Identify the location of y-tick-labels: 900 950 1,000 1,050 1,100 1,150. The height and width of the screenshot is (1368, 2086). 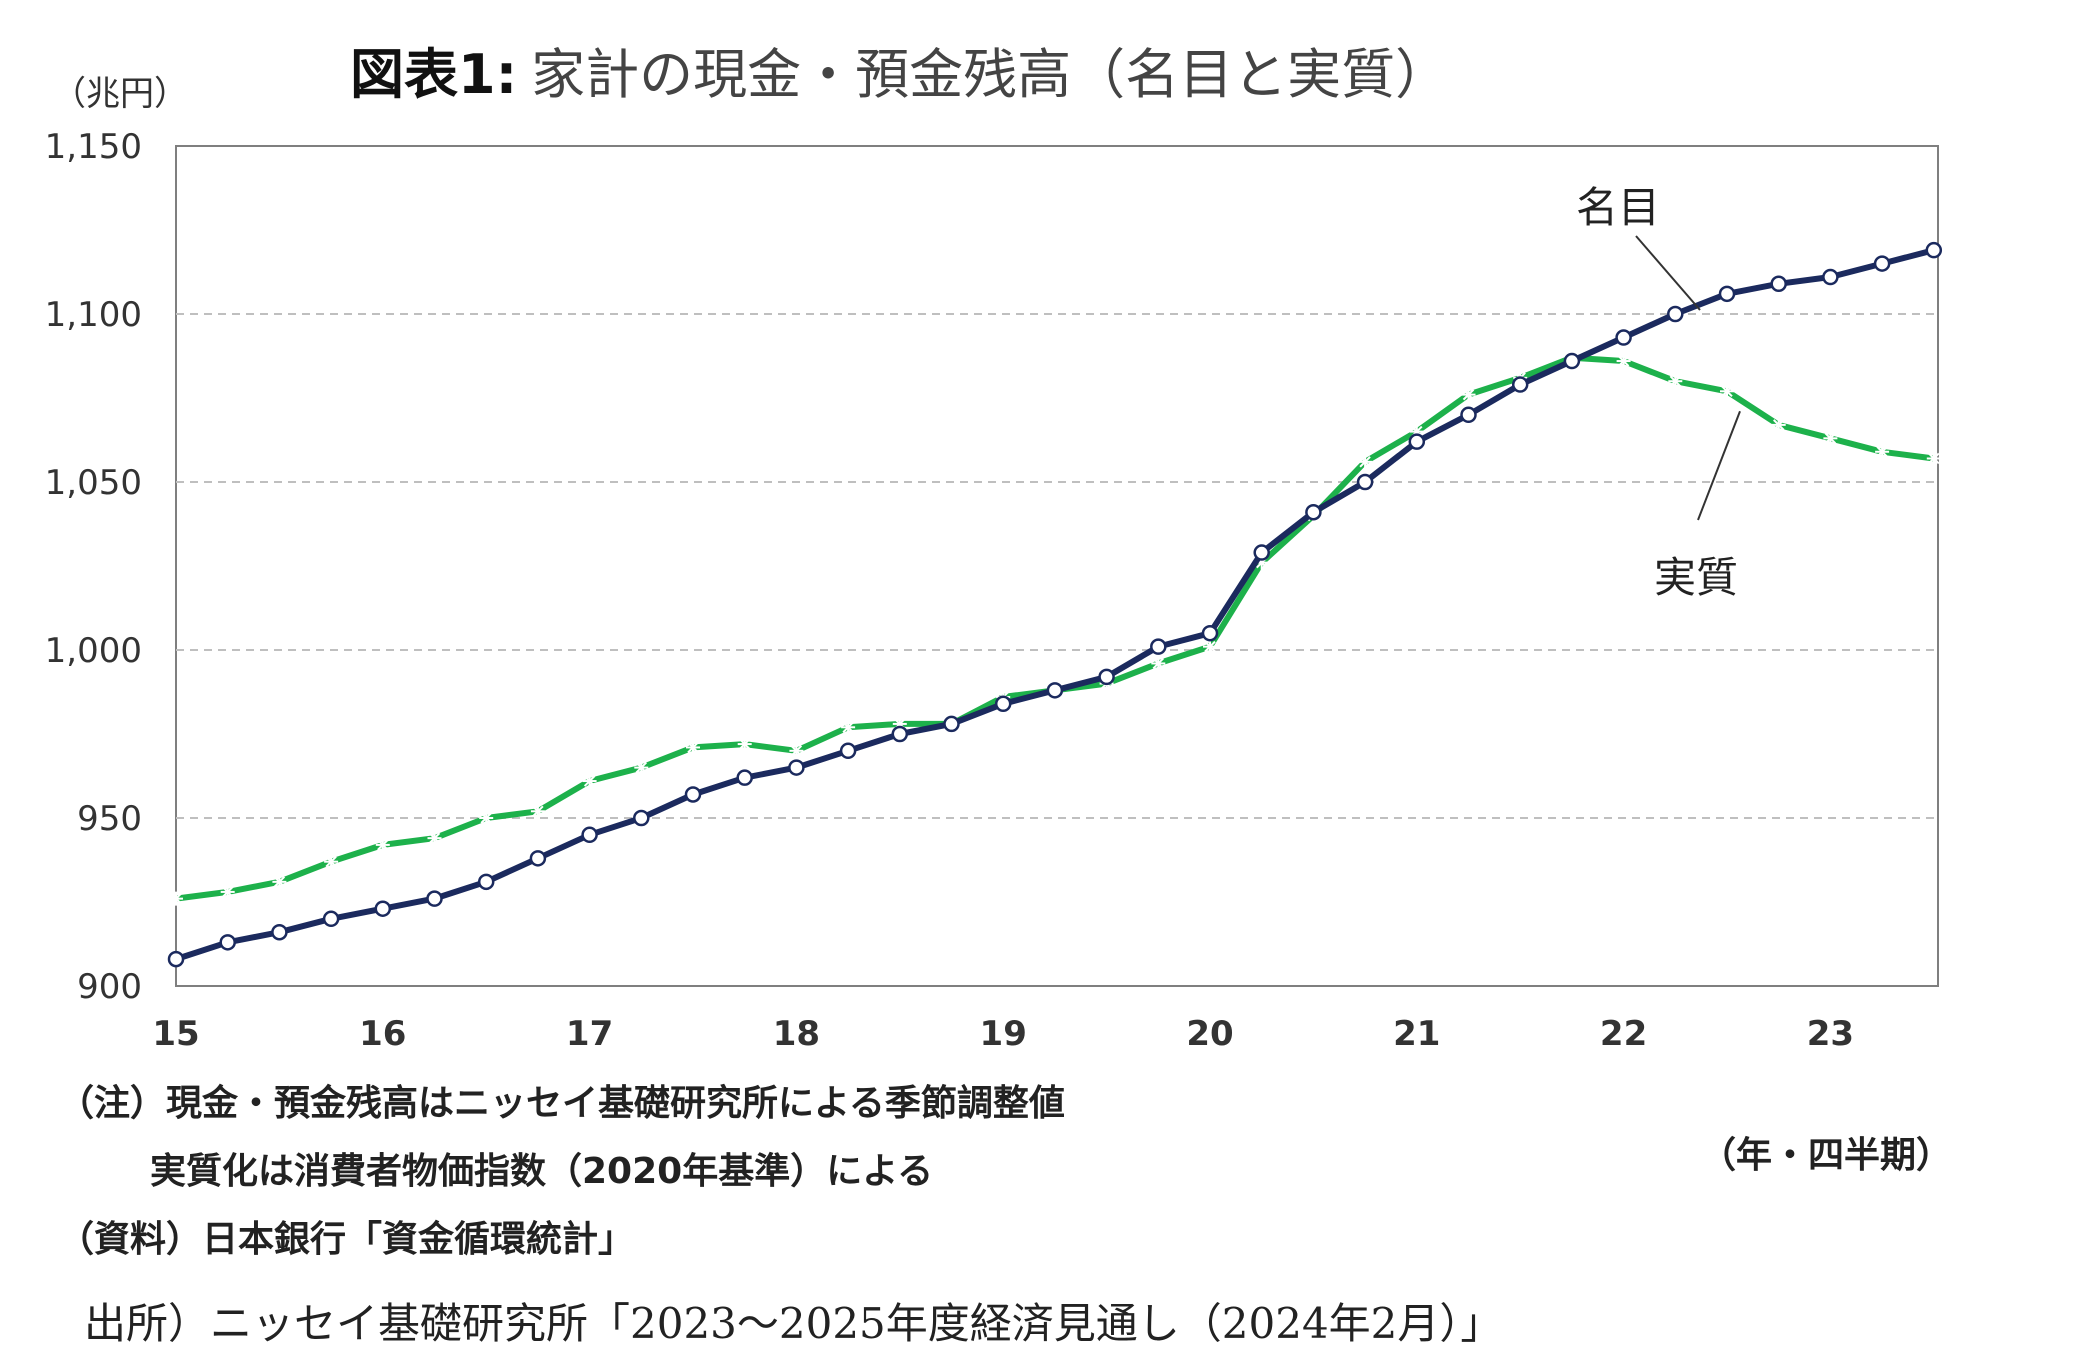
(93, 567).